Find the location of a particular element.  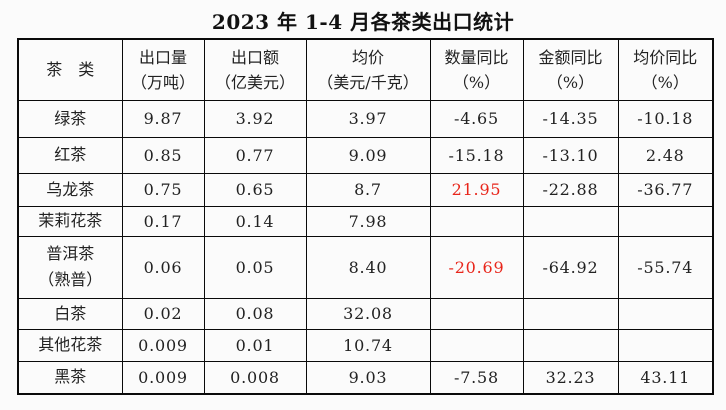

value-cell: 32.23 is located at coordinates (570, 377).